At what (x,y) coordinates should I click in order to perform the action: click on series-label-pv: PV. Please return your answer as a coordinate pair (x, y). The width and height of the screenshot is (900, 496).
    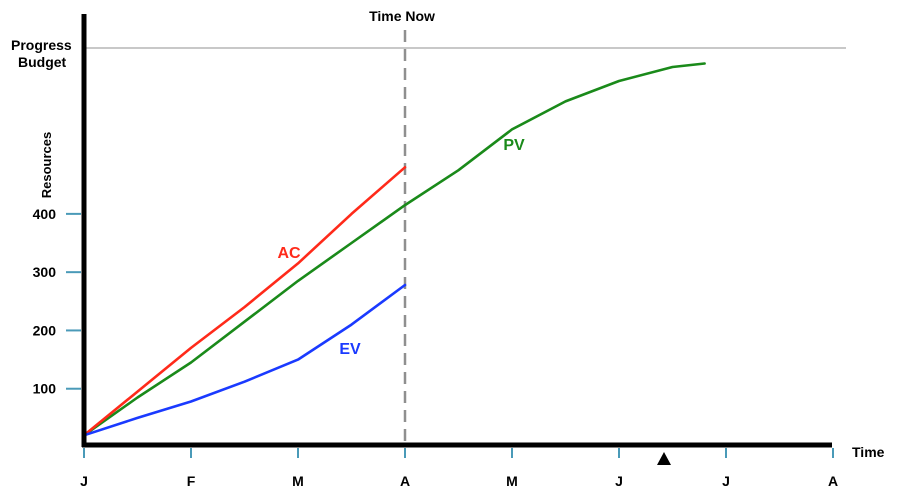
    Looking at the image, I should click on (514, 145).